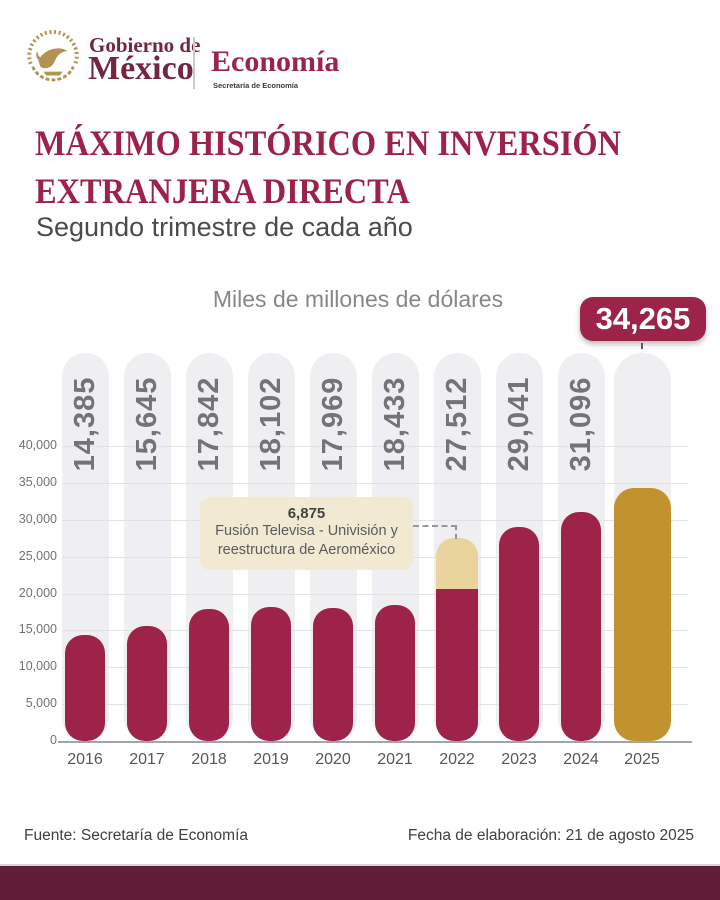 Image resolution: width=720 pixels, height=900 pixels. What do you see at coordinates (85, 687) in the screenshot?
I see `bar-2016` at bounding box center [85, 687].